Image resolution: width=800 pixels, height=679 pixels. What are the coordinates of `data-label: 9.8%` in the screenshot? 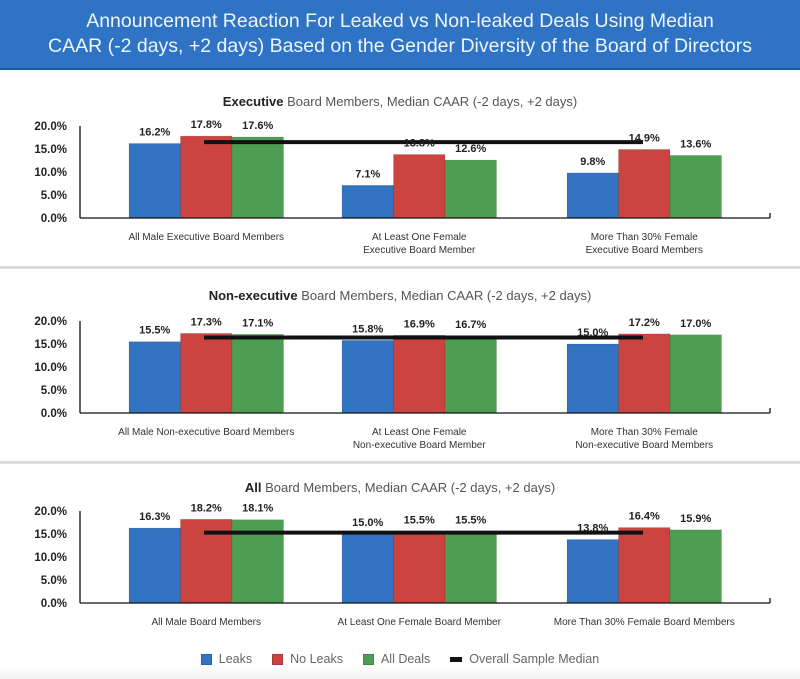 It's located at (592, 162).